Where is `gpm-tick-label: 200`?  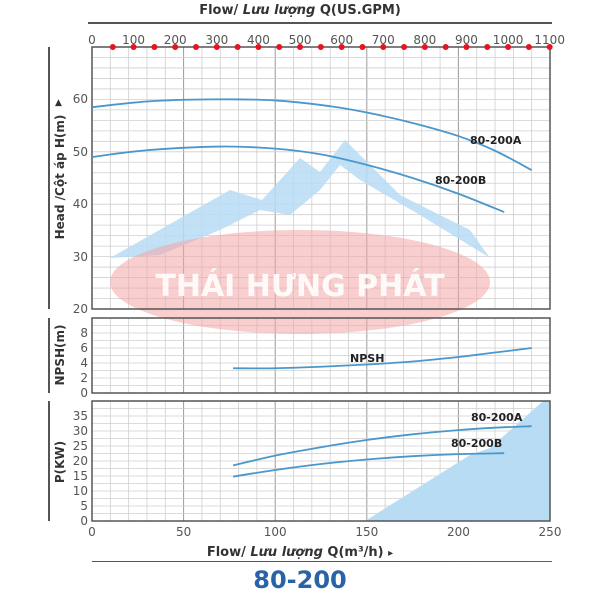
gpm-tick-label: 200 is located at coordinates (175, 40).